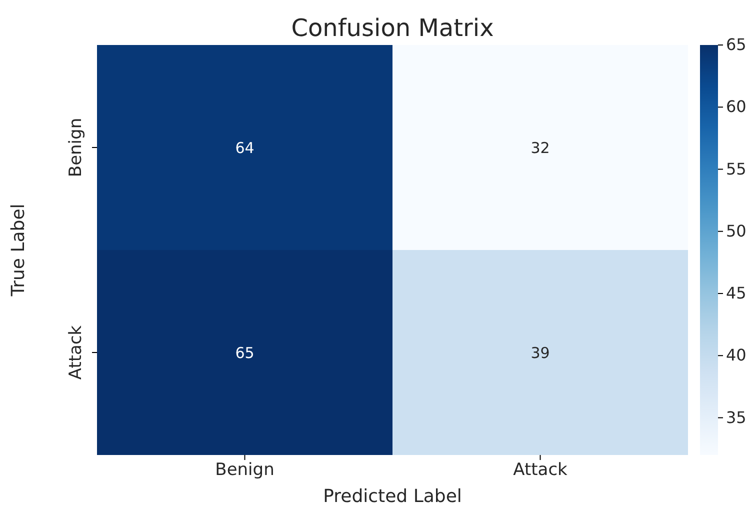  Describe the element at coordinates (244, 353) in the screenshot. I see `data-label: 65` at that location.